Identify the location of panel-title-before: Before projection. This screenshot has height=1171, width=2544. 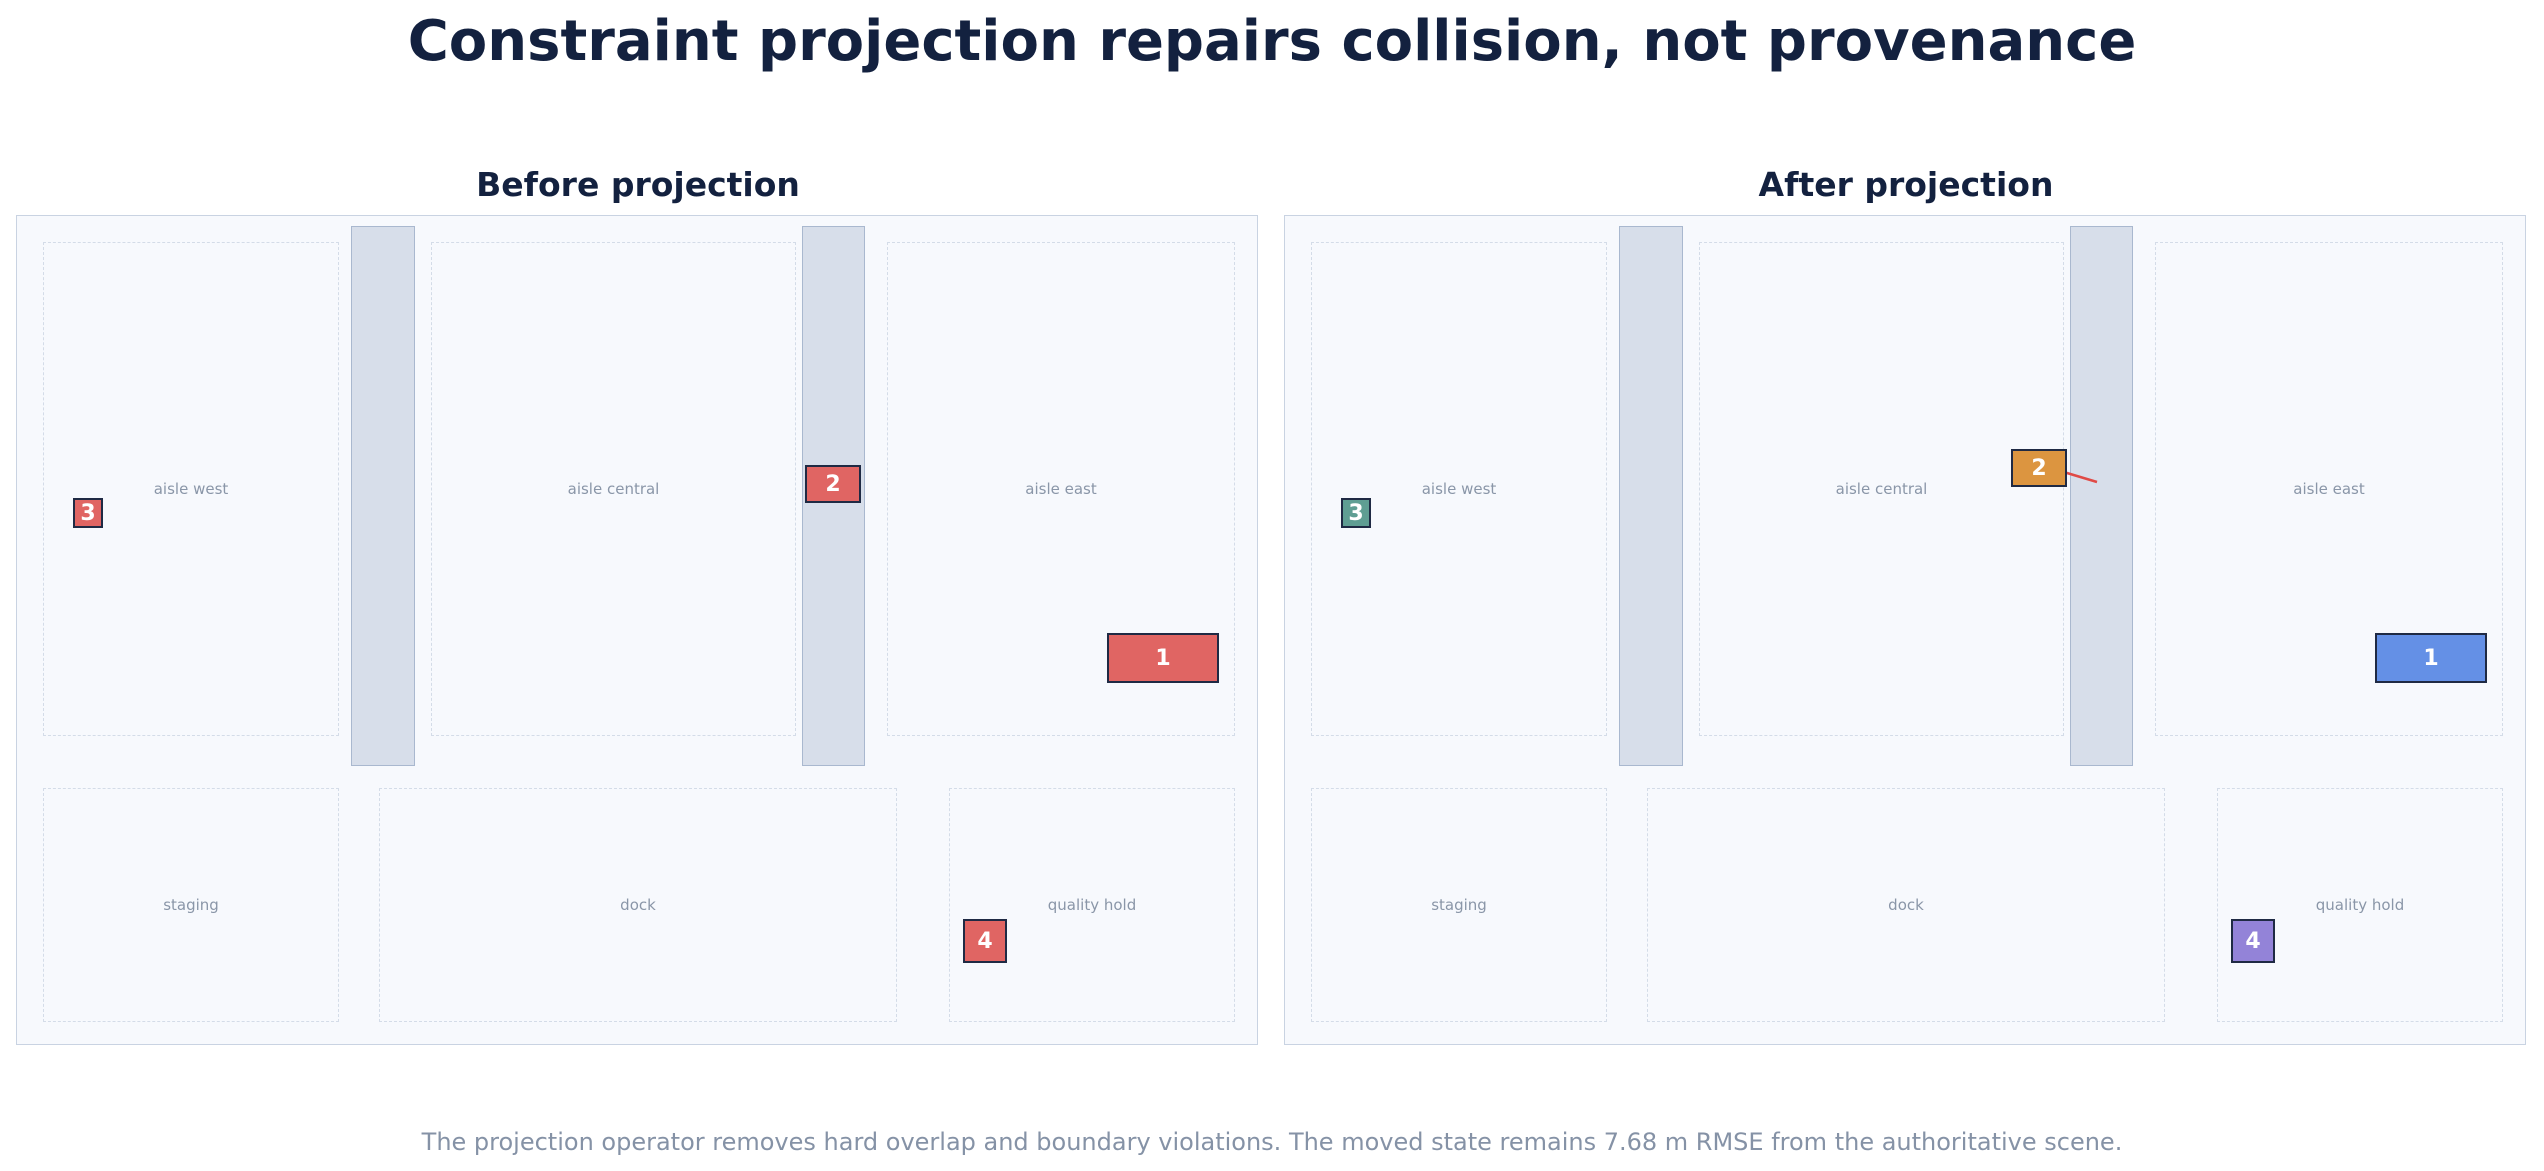
(638, 184).